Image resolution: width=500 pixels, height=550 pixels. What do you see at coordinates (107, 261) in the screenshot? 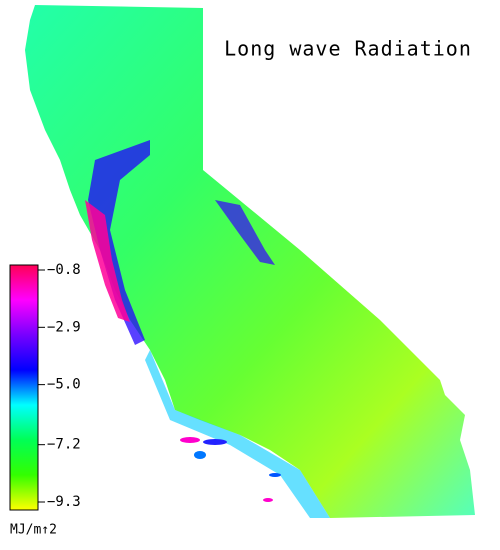
I see `coast-band` at bounding box center [107, 261].